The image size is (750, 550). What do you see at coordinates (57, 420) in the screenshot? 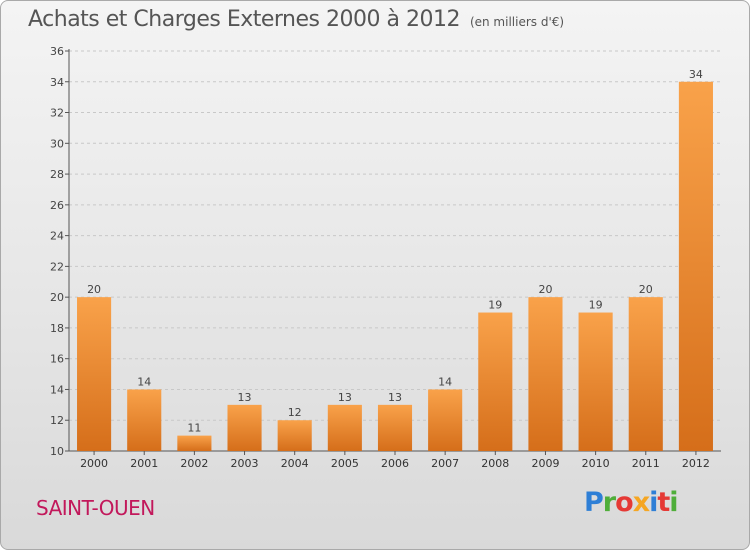
I see `y-tick-label: 12` at bounding box center [57, 420].